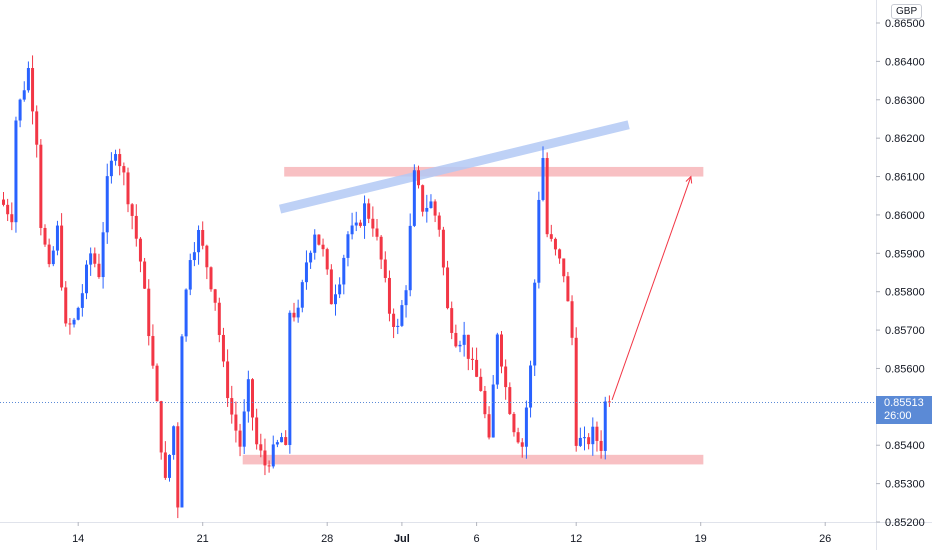 This screenshot has width=932, height=550. Describe the element at coordinates (494, 171) in the screenshot. I see `resistance-zone` at that location.